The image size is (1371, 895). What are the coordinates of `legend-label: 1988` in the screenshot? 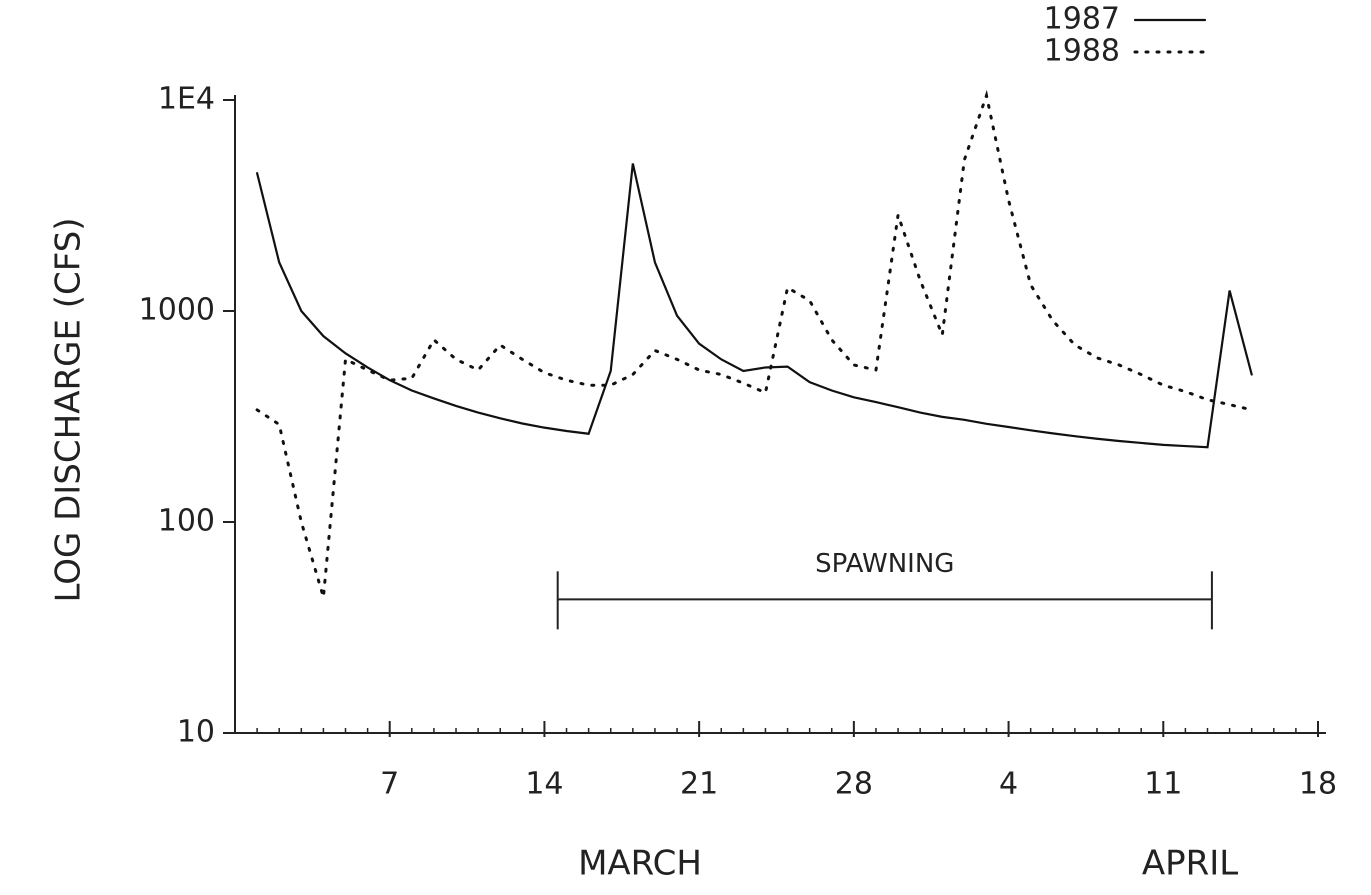 It's located at (1082, 51).